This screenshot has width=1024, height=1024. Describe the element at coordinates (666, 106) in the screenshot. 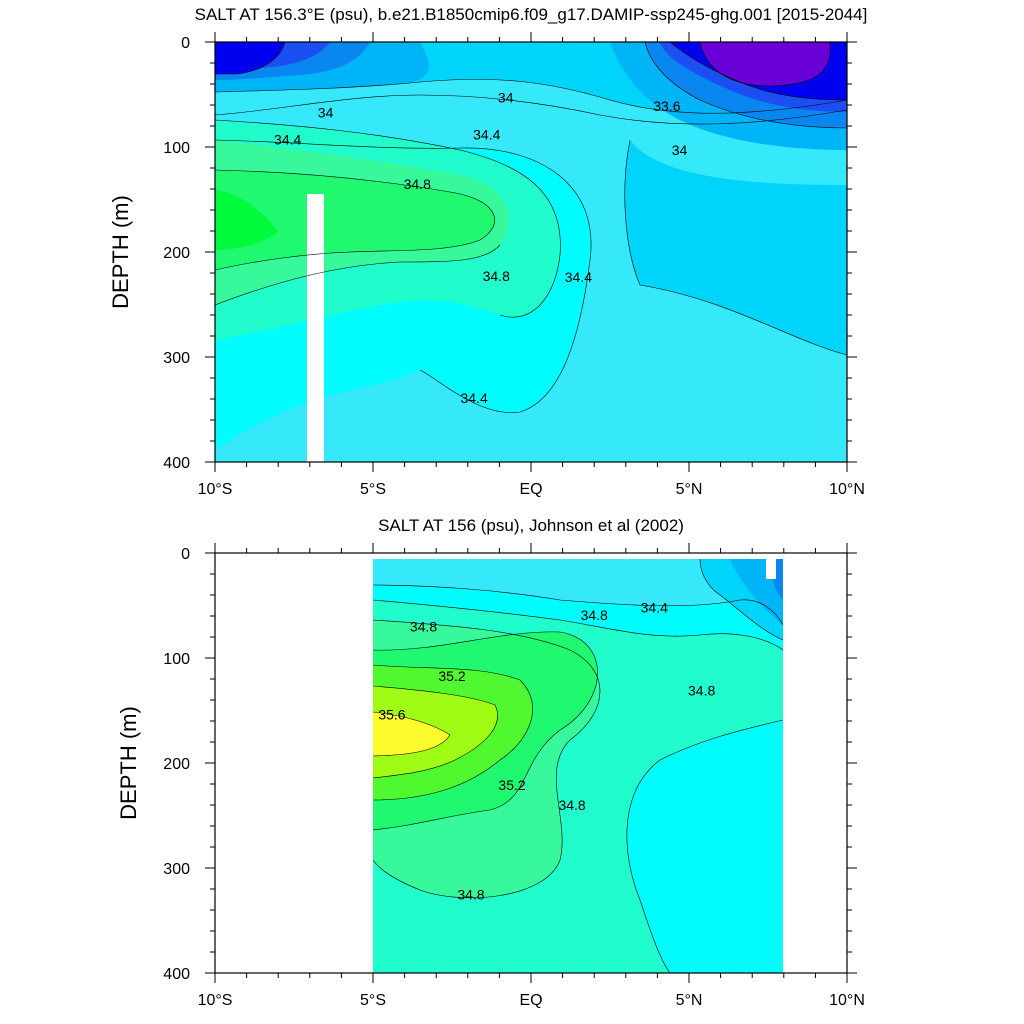

I see `contour-label: 33.6` at that location.